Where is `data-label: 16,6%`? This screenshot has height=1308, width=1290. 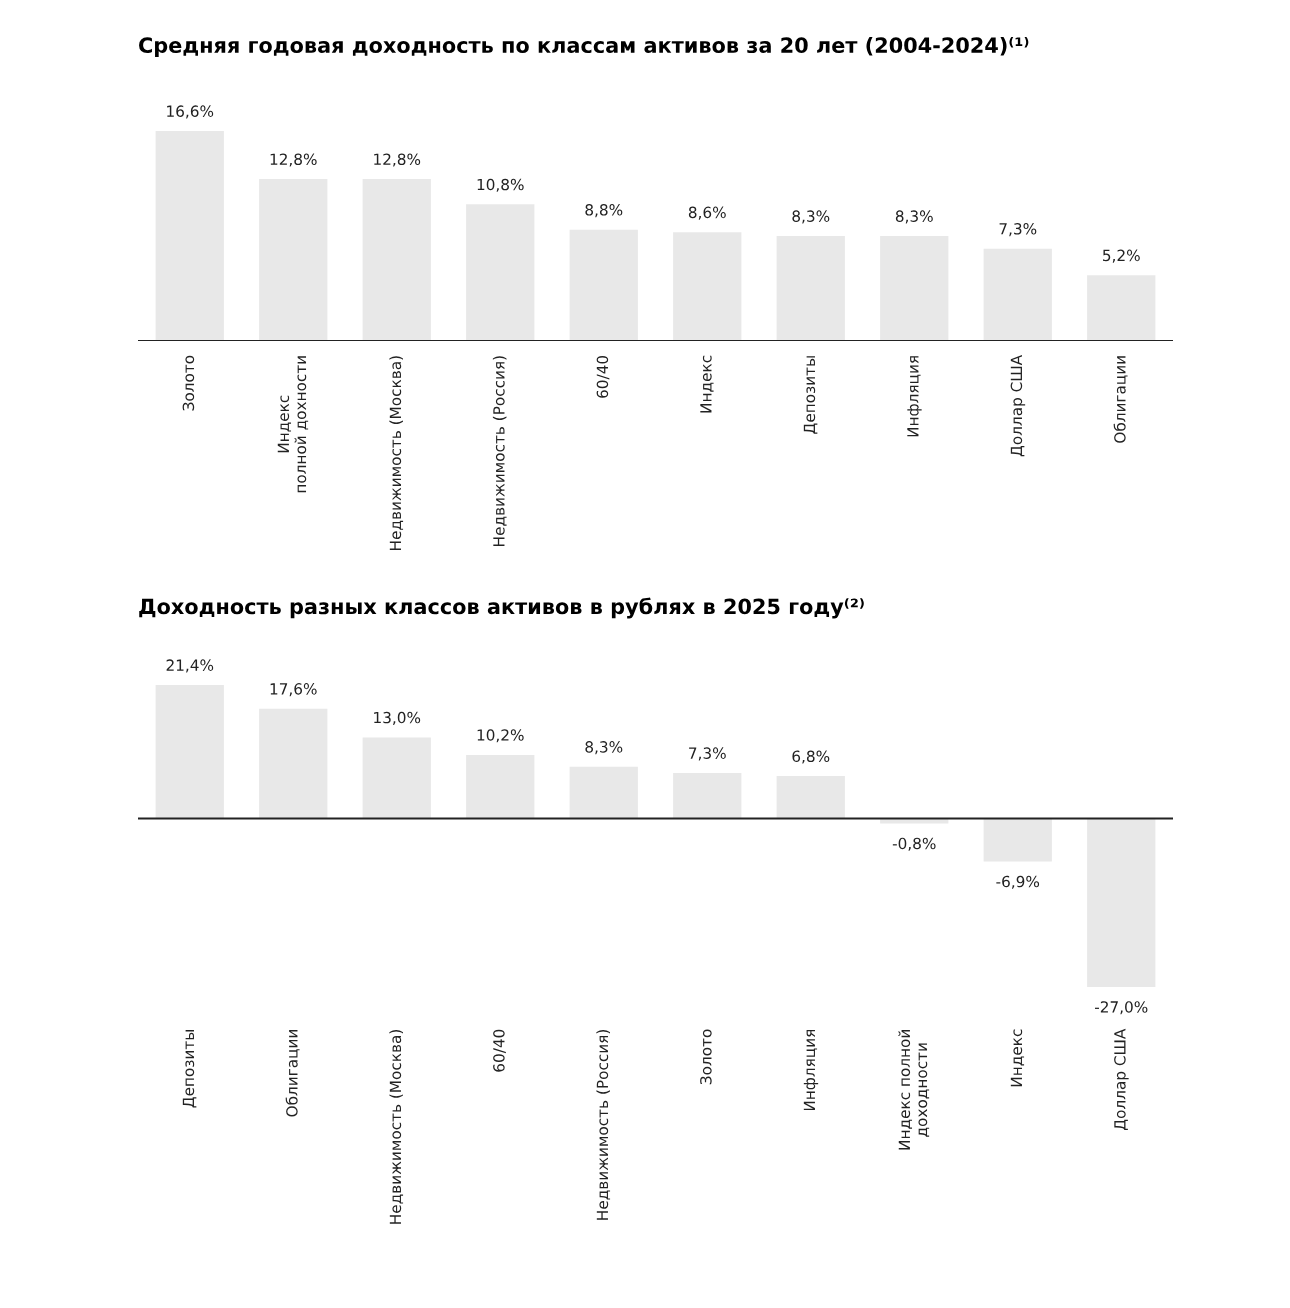 data-label: 16,6% is located at coordinates (190, 112).